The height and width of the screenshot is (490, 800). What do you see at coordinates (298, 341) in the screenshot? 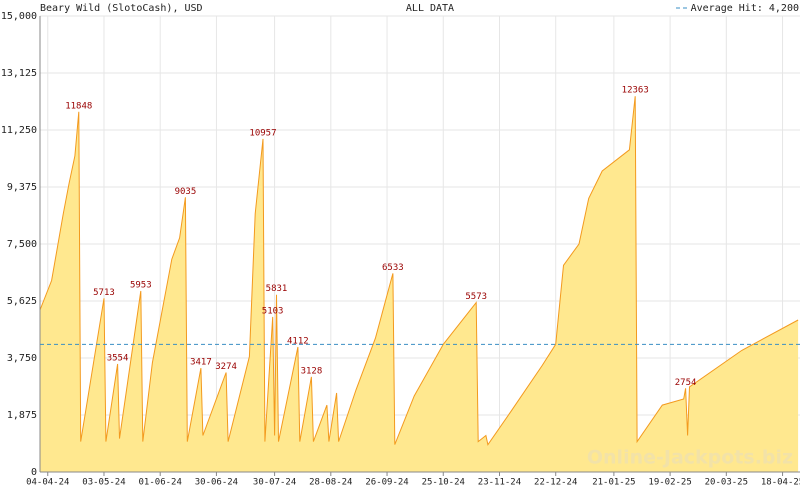
I see `peak-label: 4112` at bounding box center [298, 341].